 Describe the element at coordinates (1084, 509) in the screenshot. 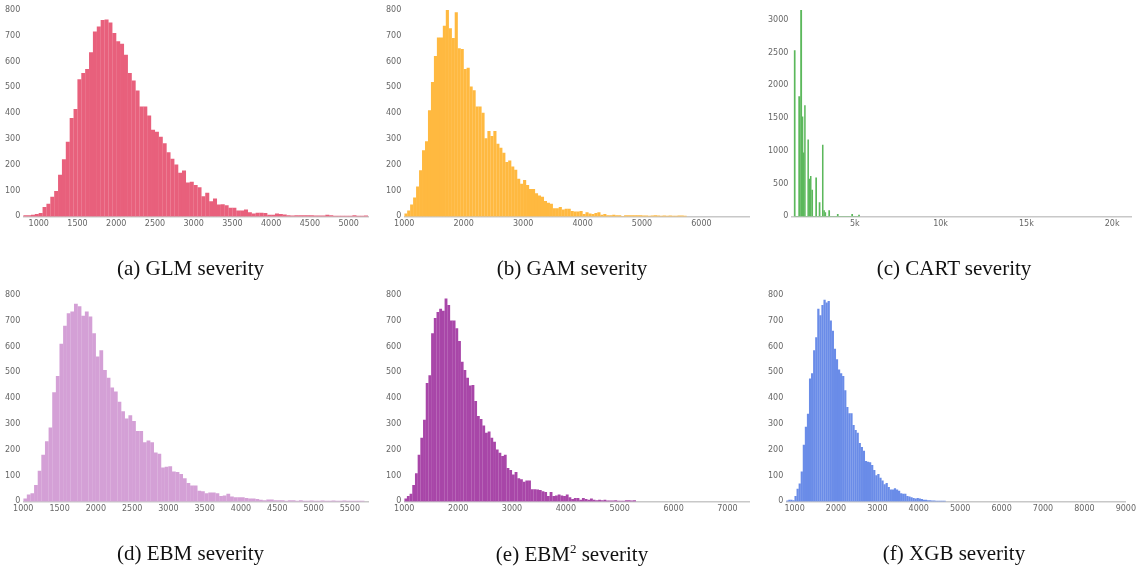

I see `x-tick-label: 8000` at that location.